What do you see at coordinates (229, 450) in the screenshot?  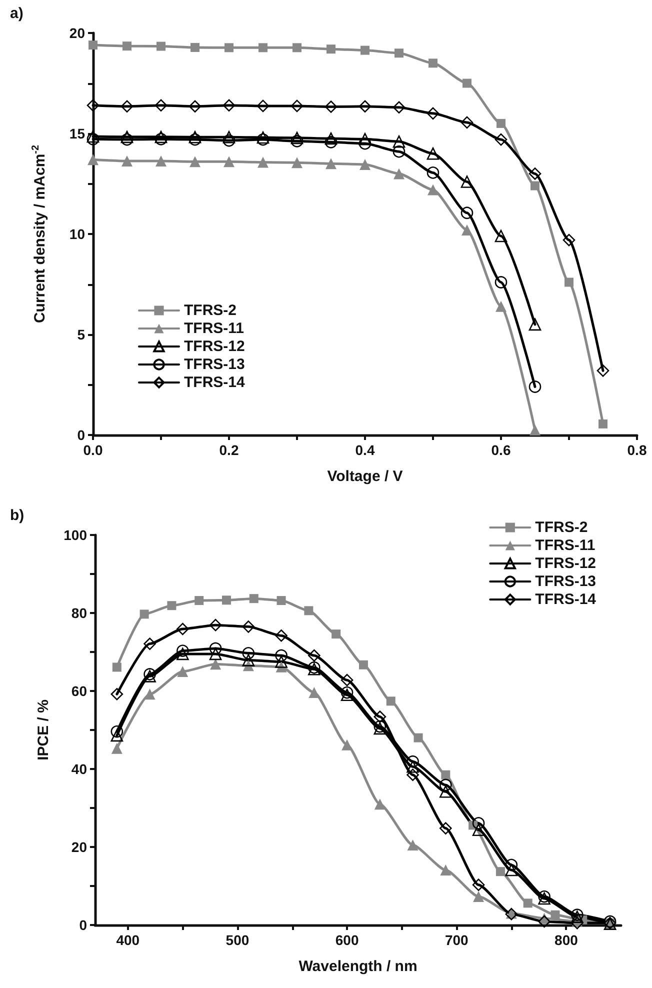 I see `x-tick-label: 0.2` at bounding box center [229, 450].